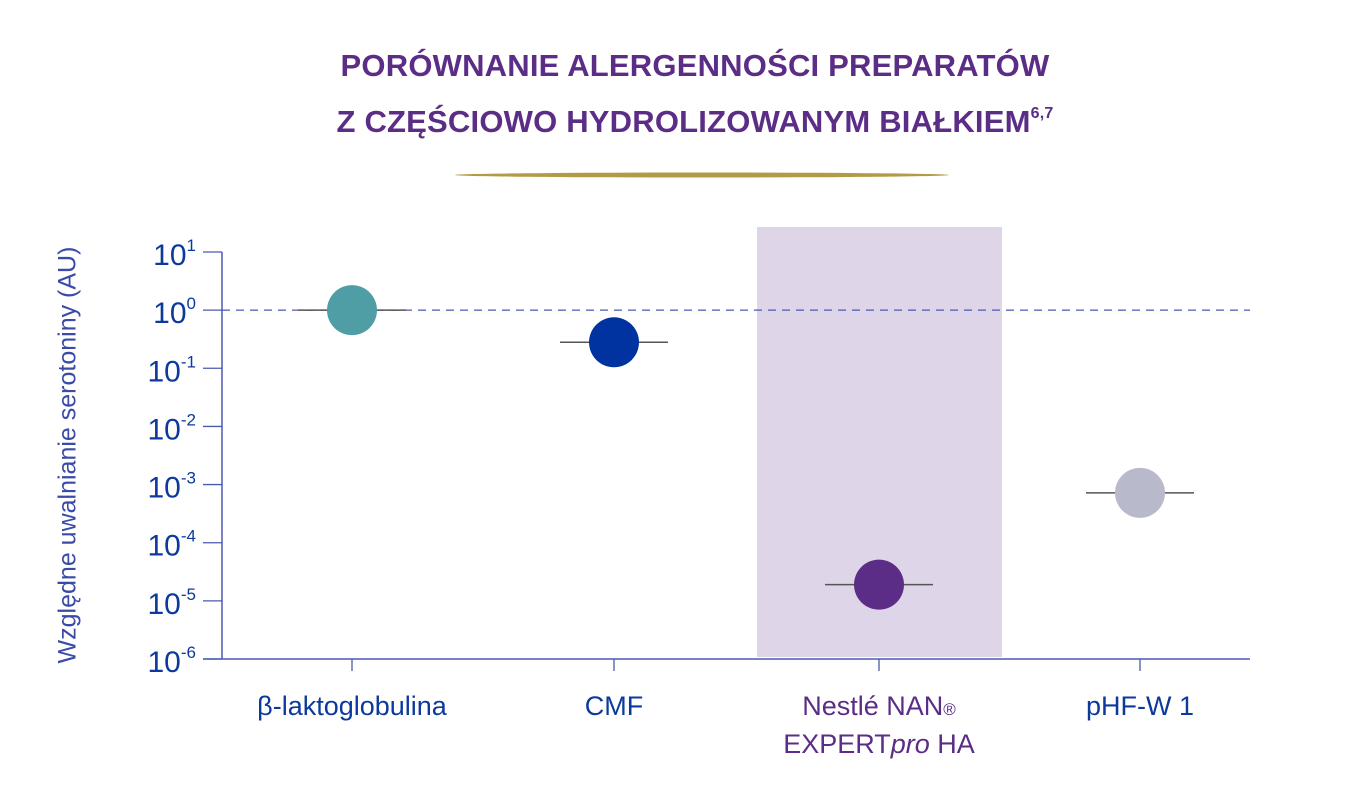 The width and height of the screenshot is (1345, 805). What do you see at coordinates (172, 603) in the screenshot?
I see `y-tick-label: 10⁻⁵` at bounding box center [172, 603].